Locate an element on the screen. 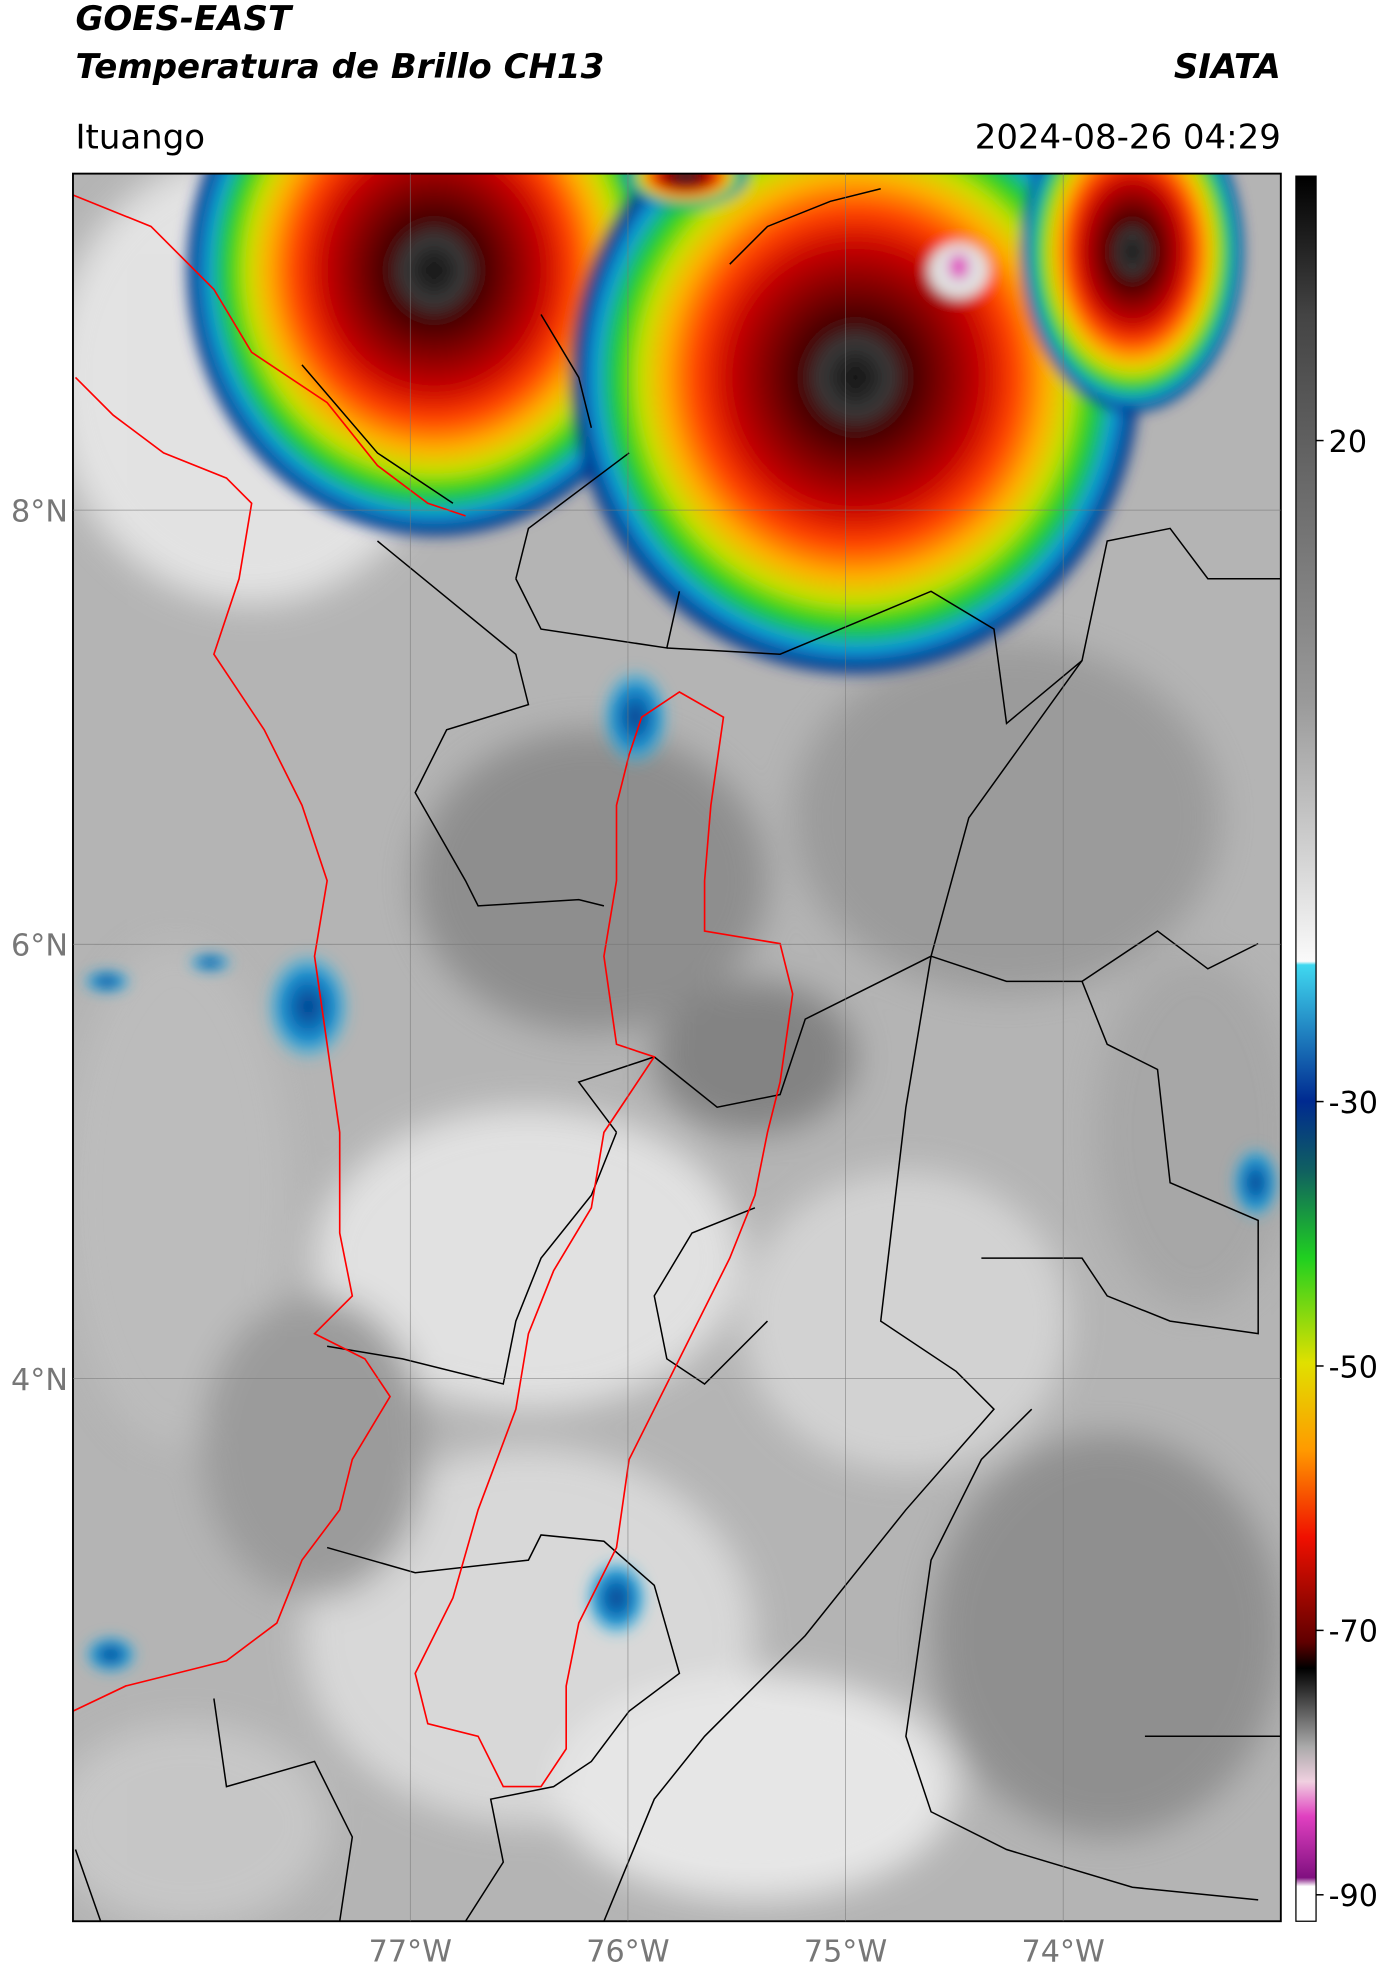 This screenshot has width=1384, height=1981. agency: SIATA is located at coordinates (1227, 67).